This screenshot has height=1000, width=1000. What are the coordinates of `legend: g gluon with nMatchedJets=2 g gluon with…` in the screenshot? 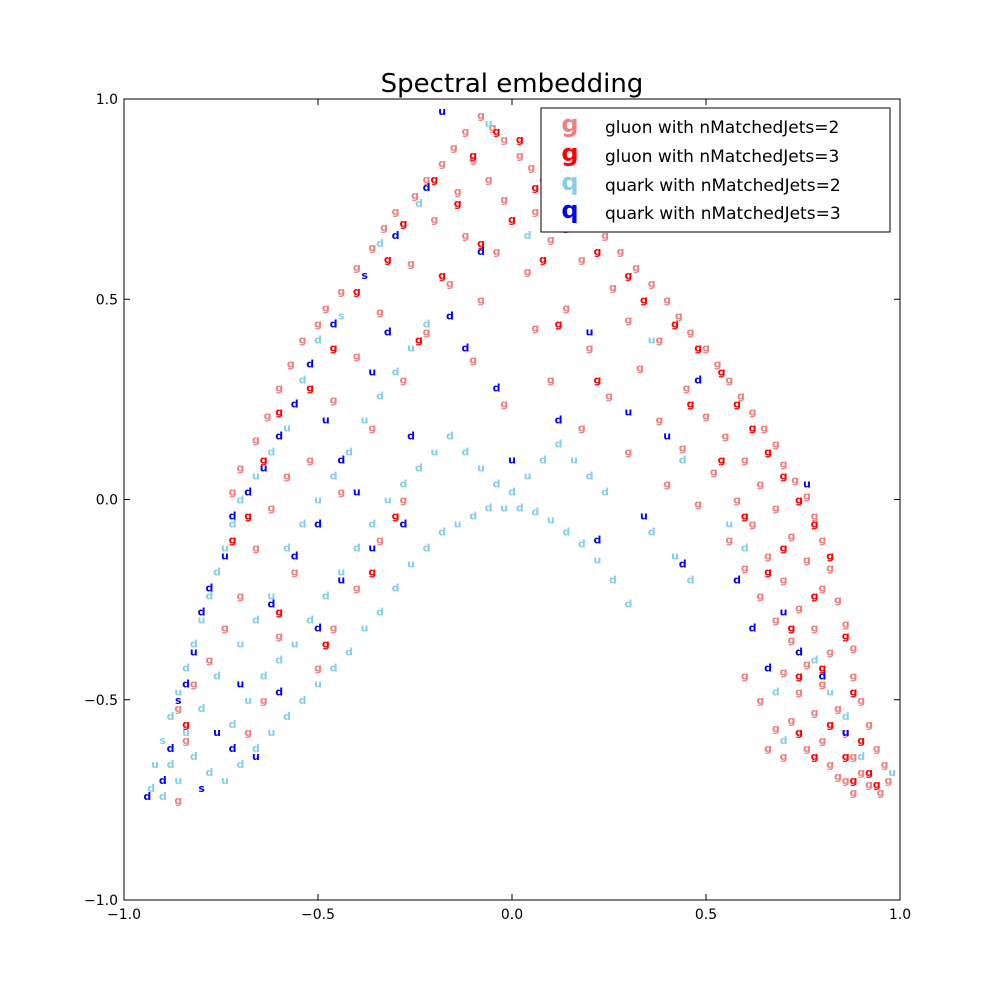 It's located at (715, 170).